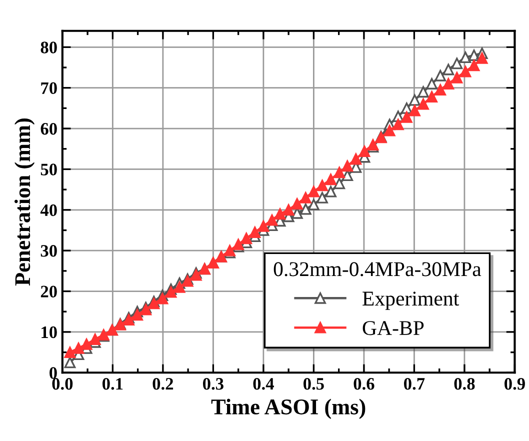  I want to click on x-tick-label: 0.2, so click(163, 384).